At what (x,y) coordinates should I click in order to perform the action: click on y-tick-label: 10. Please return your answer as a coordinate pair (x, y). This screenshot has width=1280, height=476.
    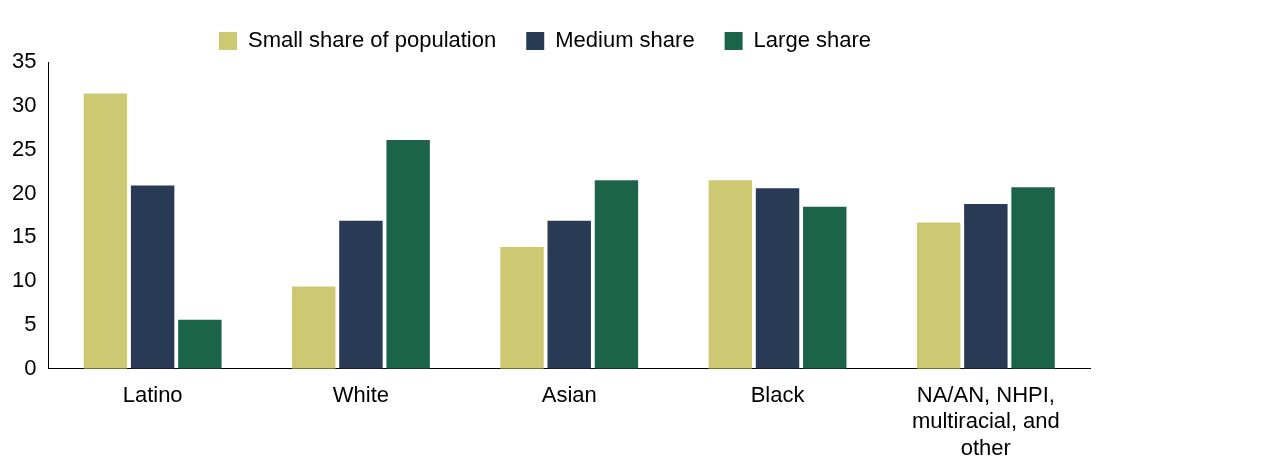
    Looking at the image, I should click on (24, 280).